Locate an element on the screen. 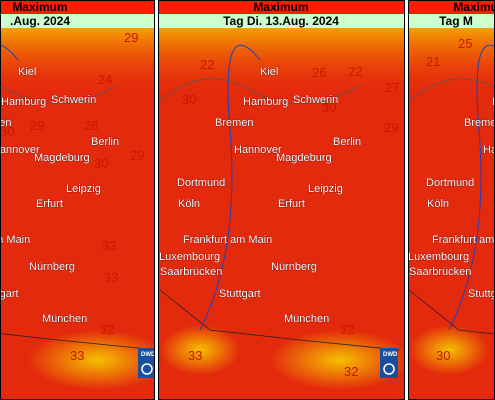  panel-date: Tag Di. 13.Aug. 2024 is located at coordinates (281, 21).